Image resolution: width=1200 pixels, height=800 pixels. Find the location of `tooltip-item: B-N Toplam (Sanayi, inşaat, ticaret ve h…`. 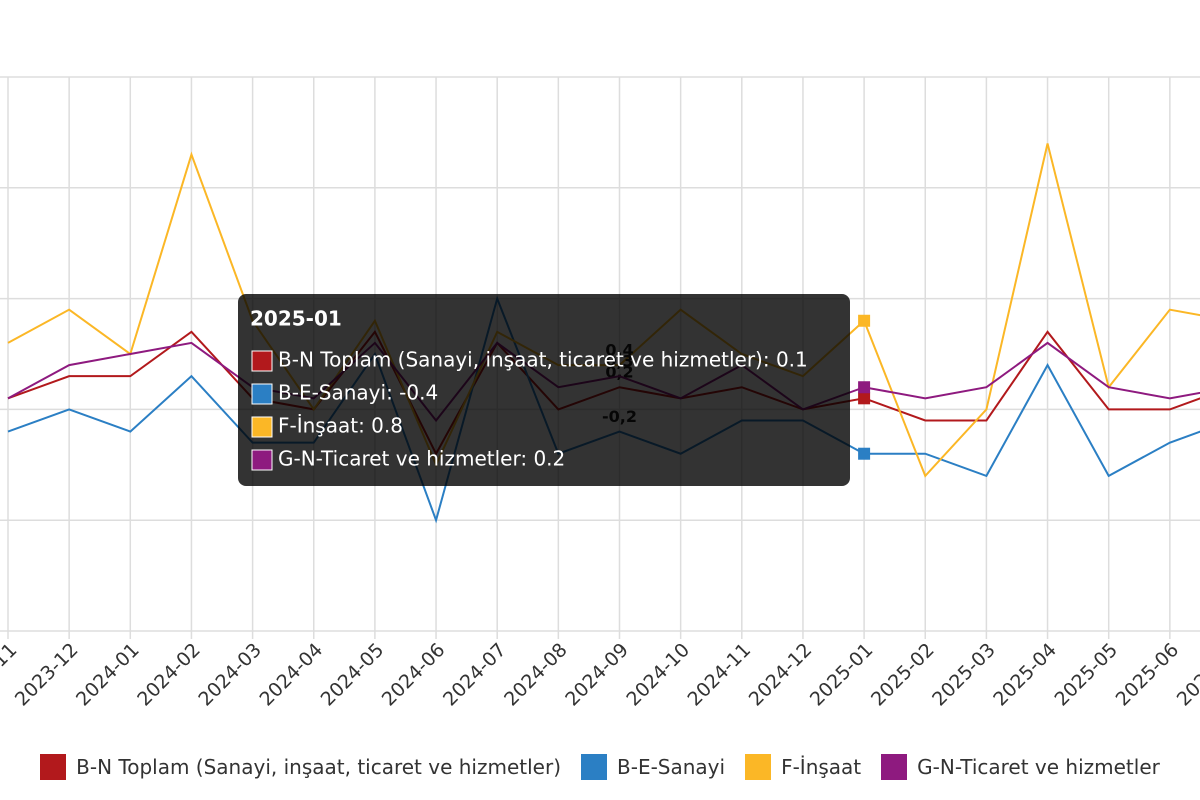

tooltip-item: B-N Toplam (Sanayi, inşaat, ticaret ve h… is located at coordinates (543, 360).